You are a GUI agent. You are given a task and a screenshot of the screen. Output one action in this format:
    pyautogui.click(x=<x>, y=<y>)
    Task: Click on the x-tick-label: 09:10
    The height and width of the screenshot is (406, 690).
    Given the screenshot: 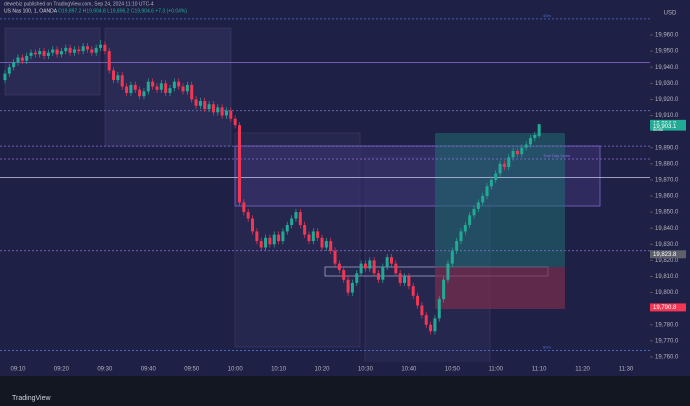 What is the action you would take?
    pyautogui.click(x=18, y=370)
    